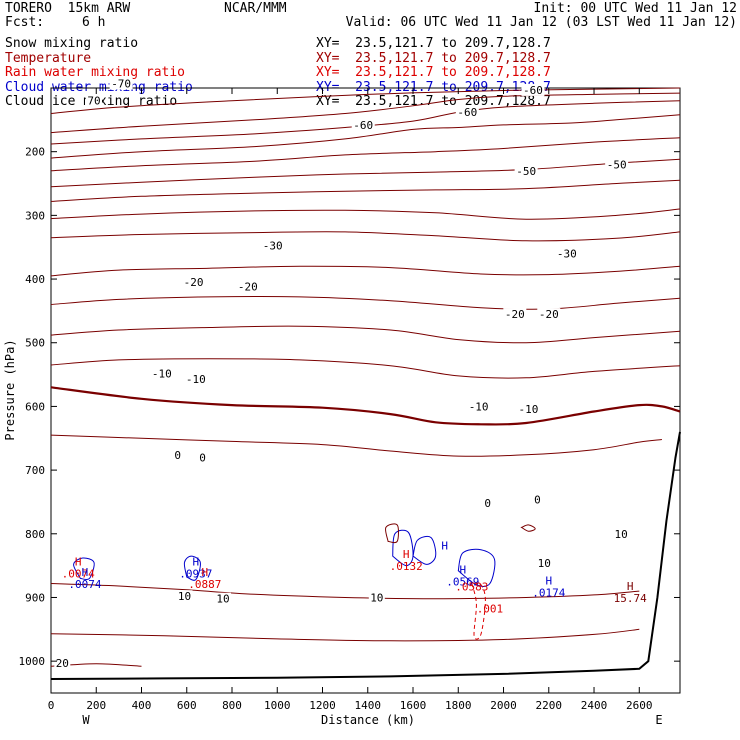 The width and height of the screenshot is (740, 740). I want to click on y-tick-label: 800, so click(35, 534).